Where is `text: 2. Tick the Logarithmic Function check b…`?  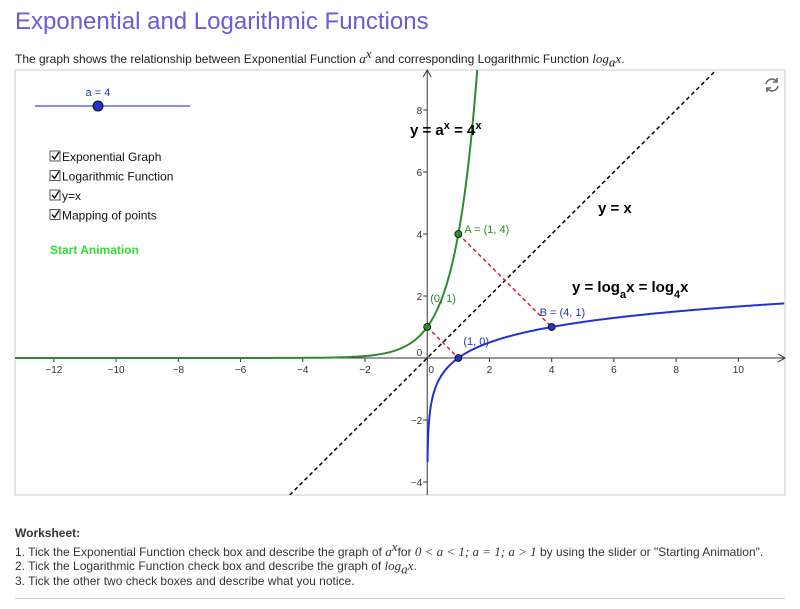 text: 2. Tick the Logarithmic Function check b… is located at coordinates (200, 566).